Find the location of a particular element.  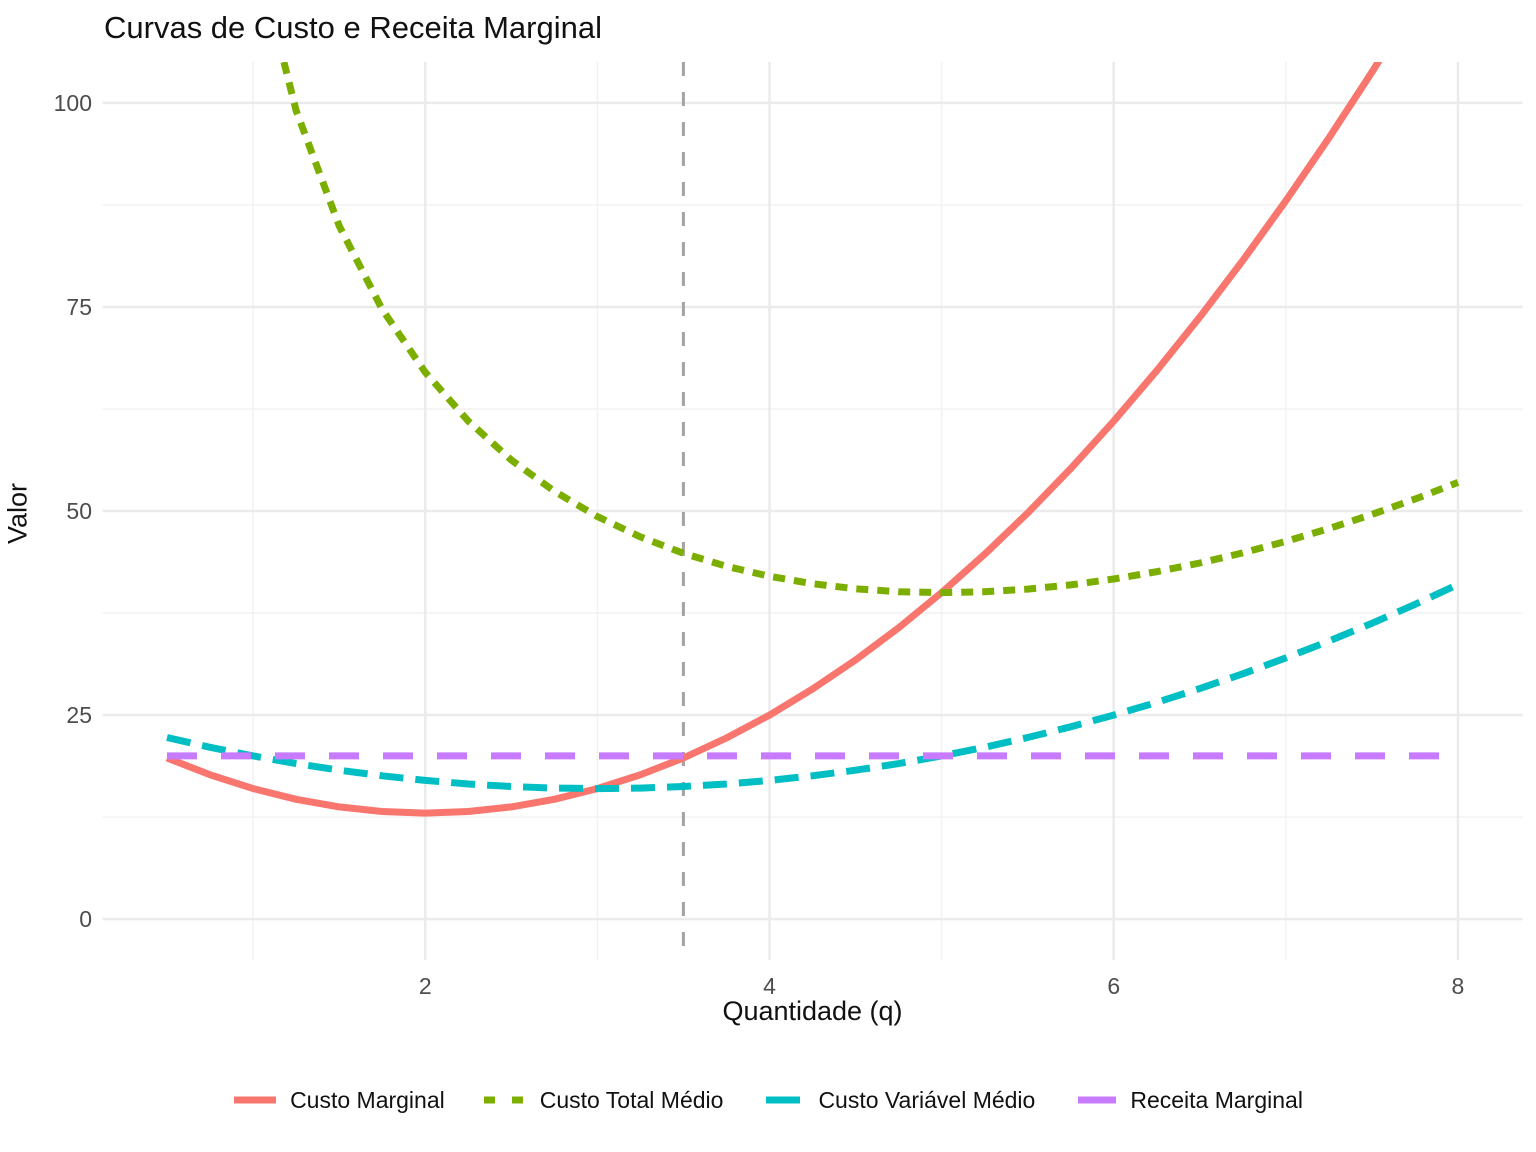

x-tick-label: 6 is located at coordinates (1113, 986).